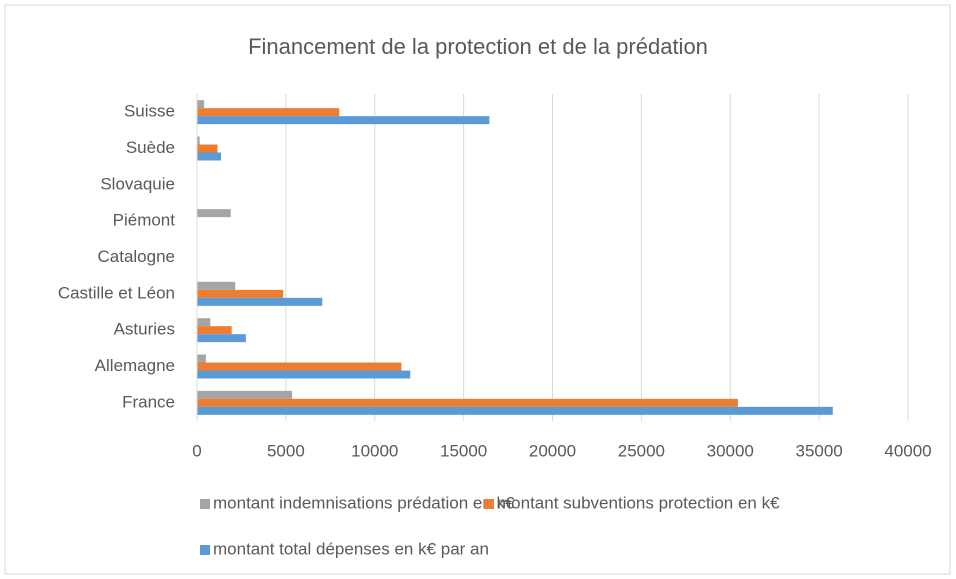 The image size is (956, 579). Describe the element at coordinates (196, 450) in the screenshot. I see `x-tick-label: 0` at that location.